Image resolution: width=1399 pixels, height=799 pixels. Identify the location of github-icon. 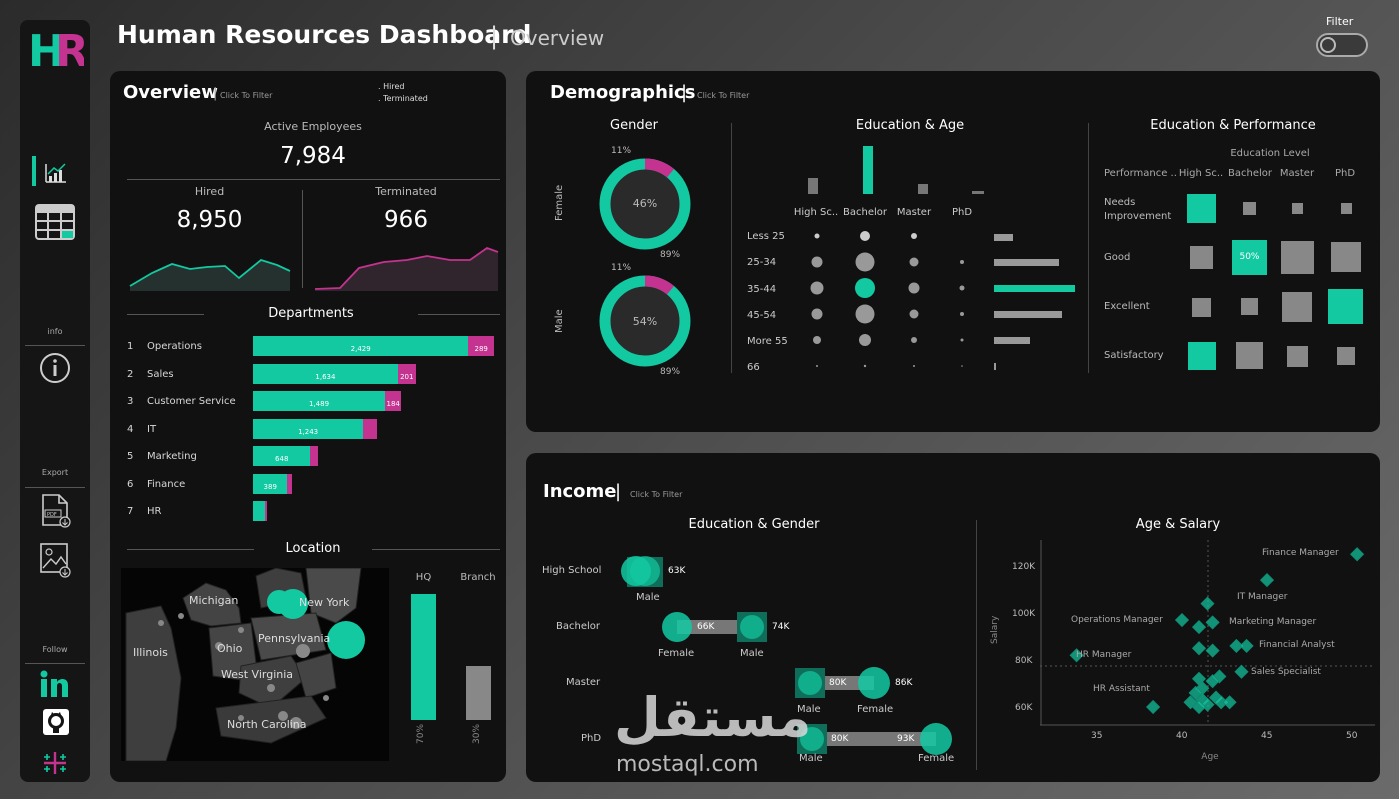
(56, 722).